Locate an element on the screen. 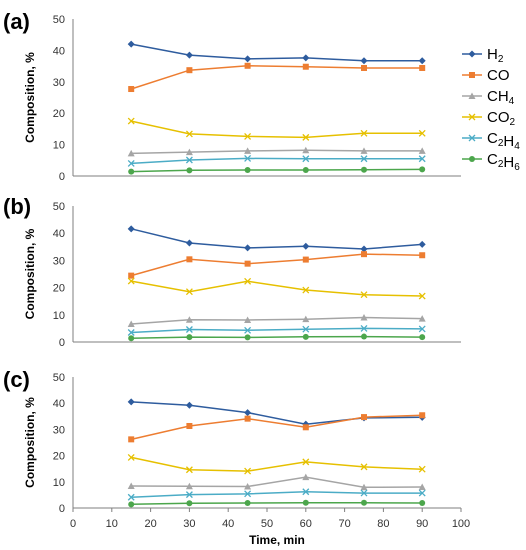  x-tick-label: 80 is located at coordinates (383, 524).